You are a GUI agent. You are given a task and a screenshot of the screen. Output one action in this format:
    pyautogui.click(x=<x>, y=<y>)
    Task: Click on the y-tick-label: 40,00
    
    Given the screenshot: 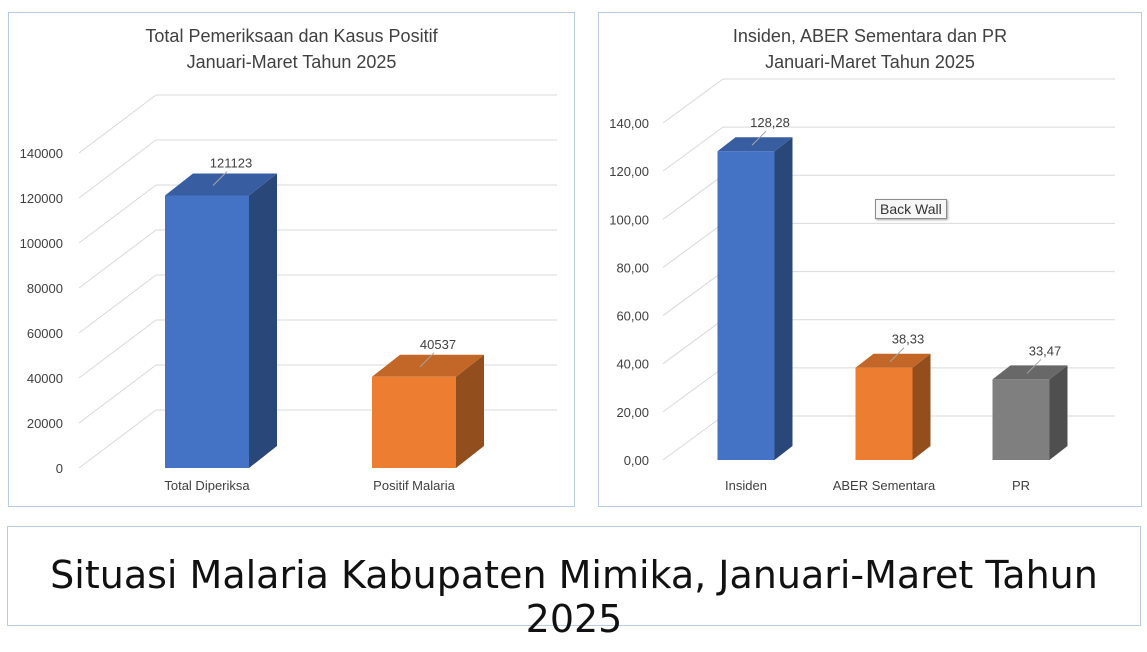 What is the action you would take?
    pyautogui.click(x=632, y=364)
    